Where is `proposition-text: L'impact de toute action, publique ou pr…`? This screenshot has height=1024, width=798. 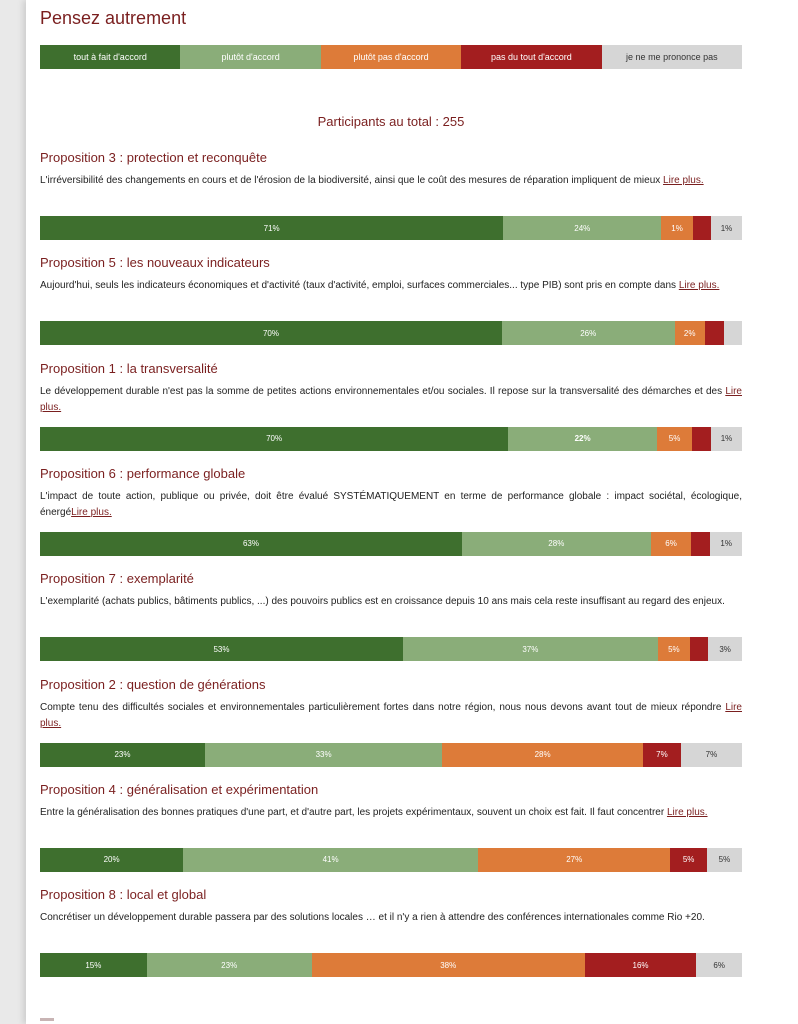
proposition-text: L'impact de toute action, publique ou pr… is located at coordinates (391, 504).